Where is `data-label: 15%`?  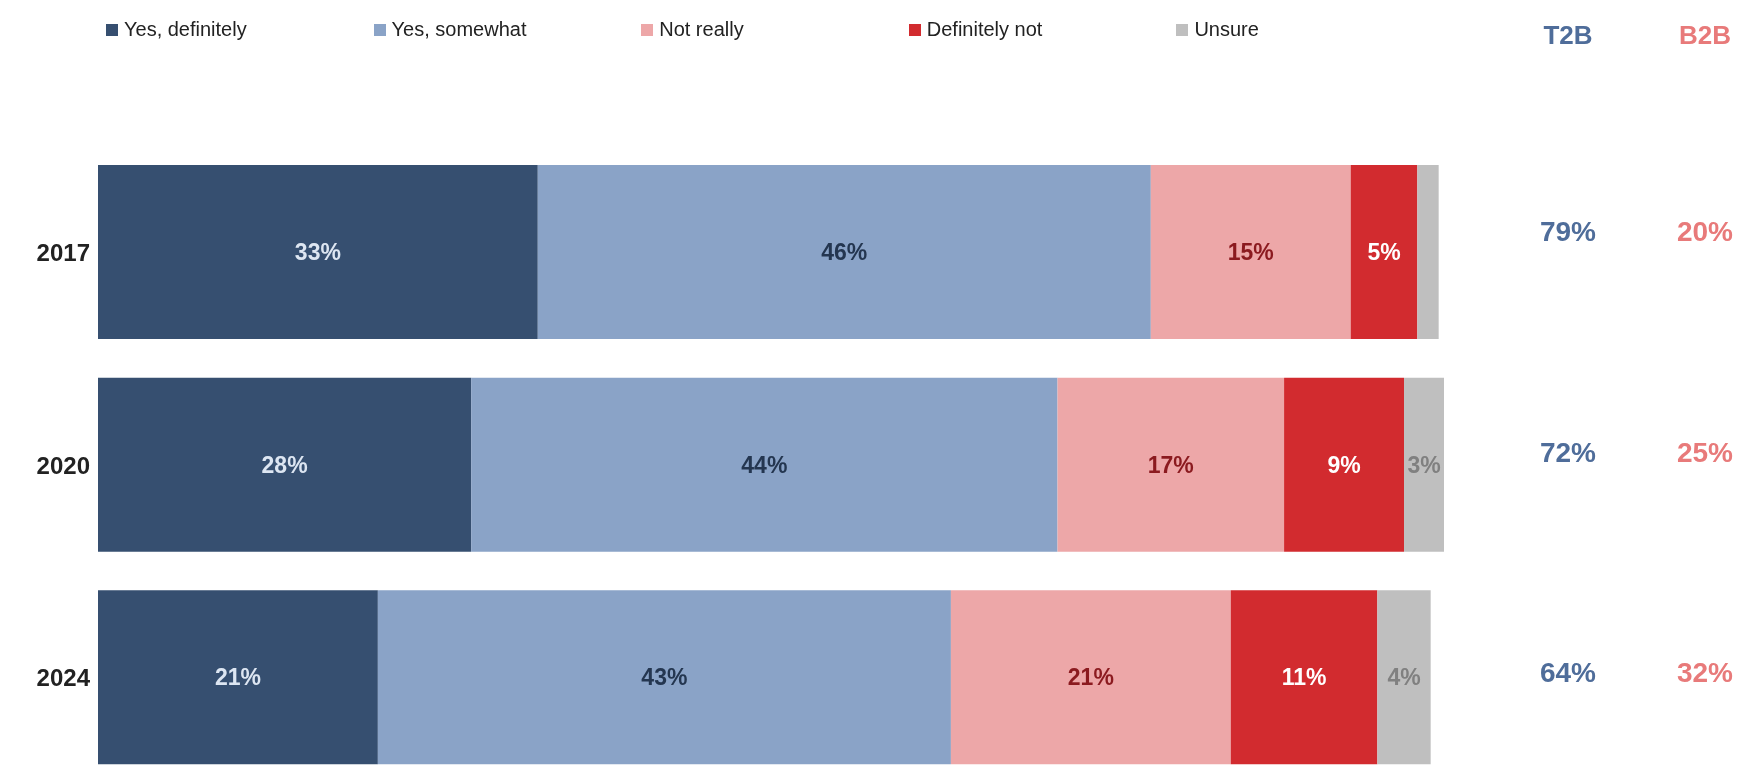 data-label: 15% is located at coordinates (1250, 252).